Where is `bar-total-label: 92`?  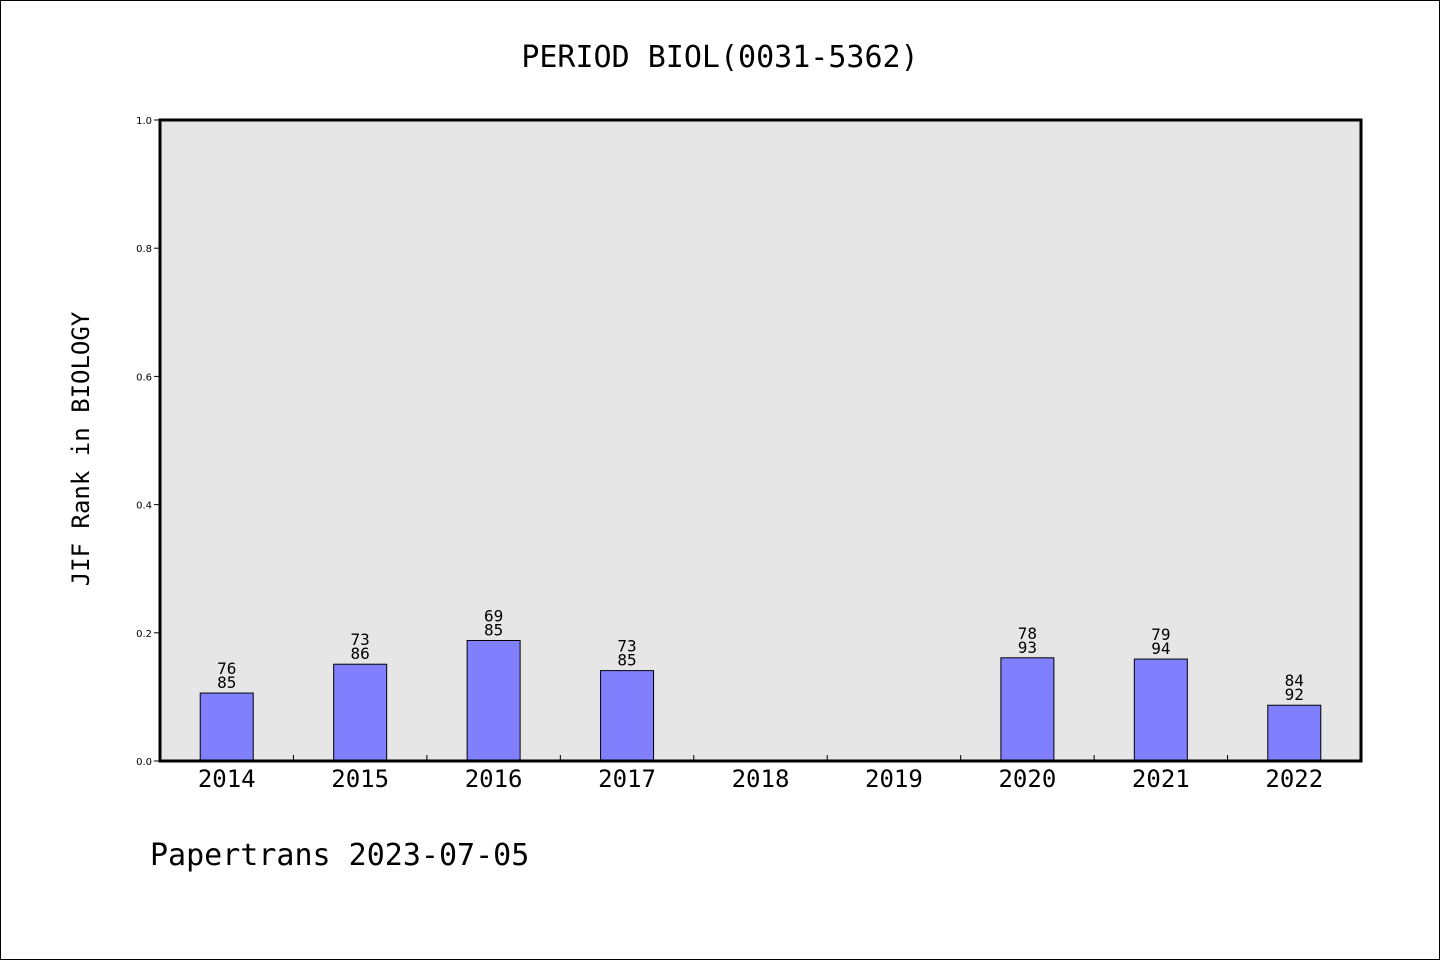
bar-total-label: 92 is located at coordinates (1294, 694).